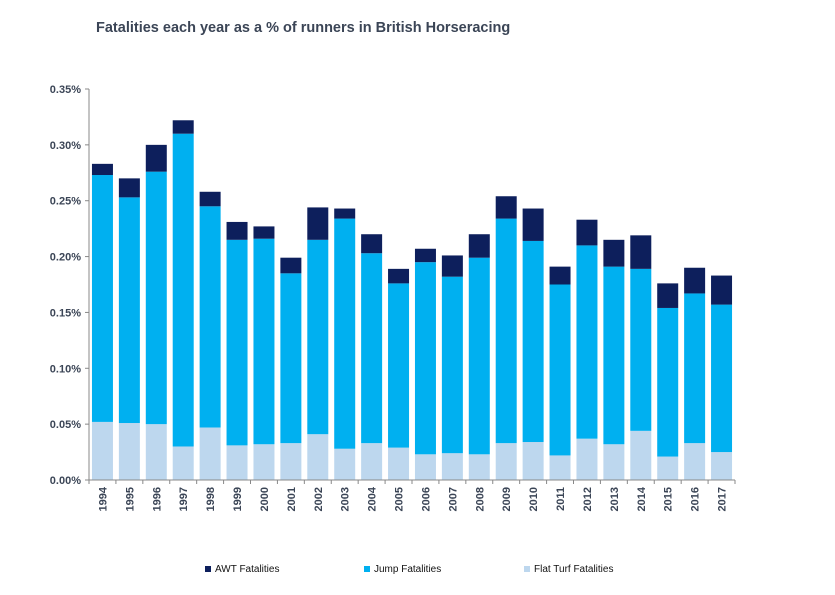 Image resolution: width=835 pixels, height=595 pixels. I want to click on legend-item-flat-turf: Flat Turf Fatalities, so click(568, 569).